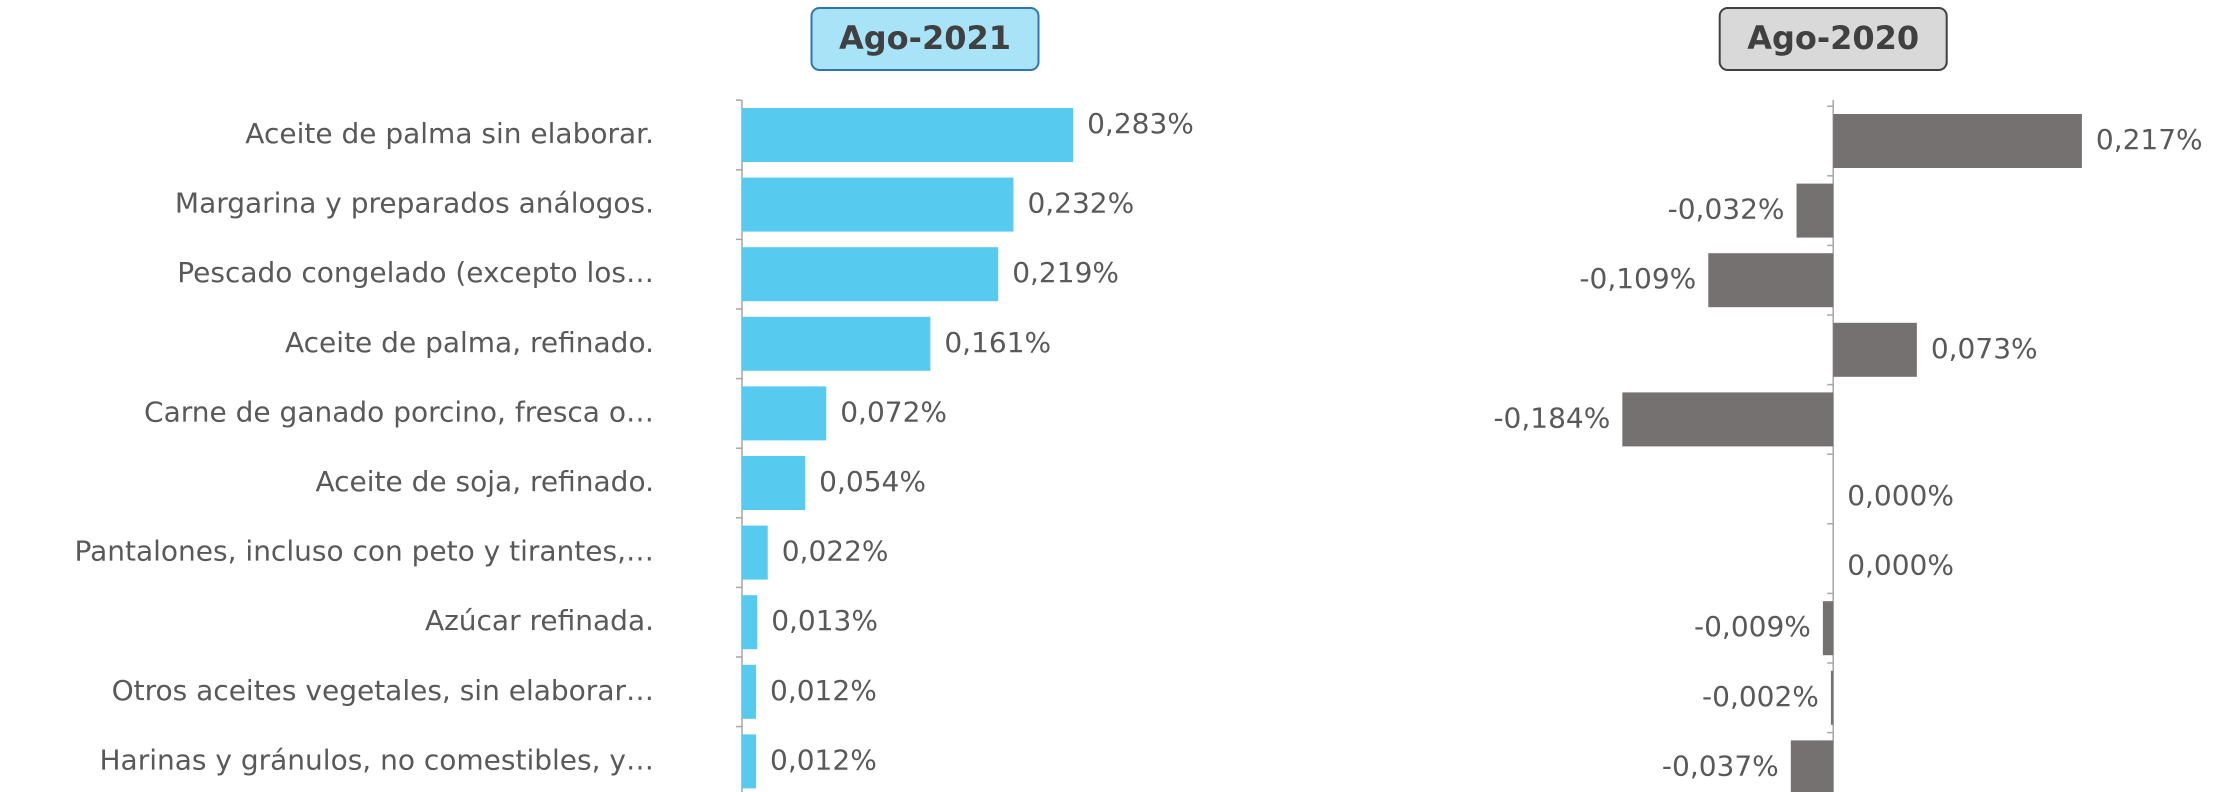 The height and width of the screenshot is (792, 2228). What do you see at coordinates (1752, 626) in the screenshot?
I see `value-label: -0,009%` at bounding box center [1752, 626].